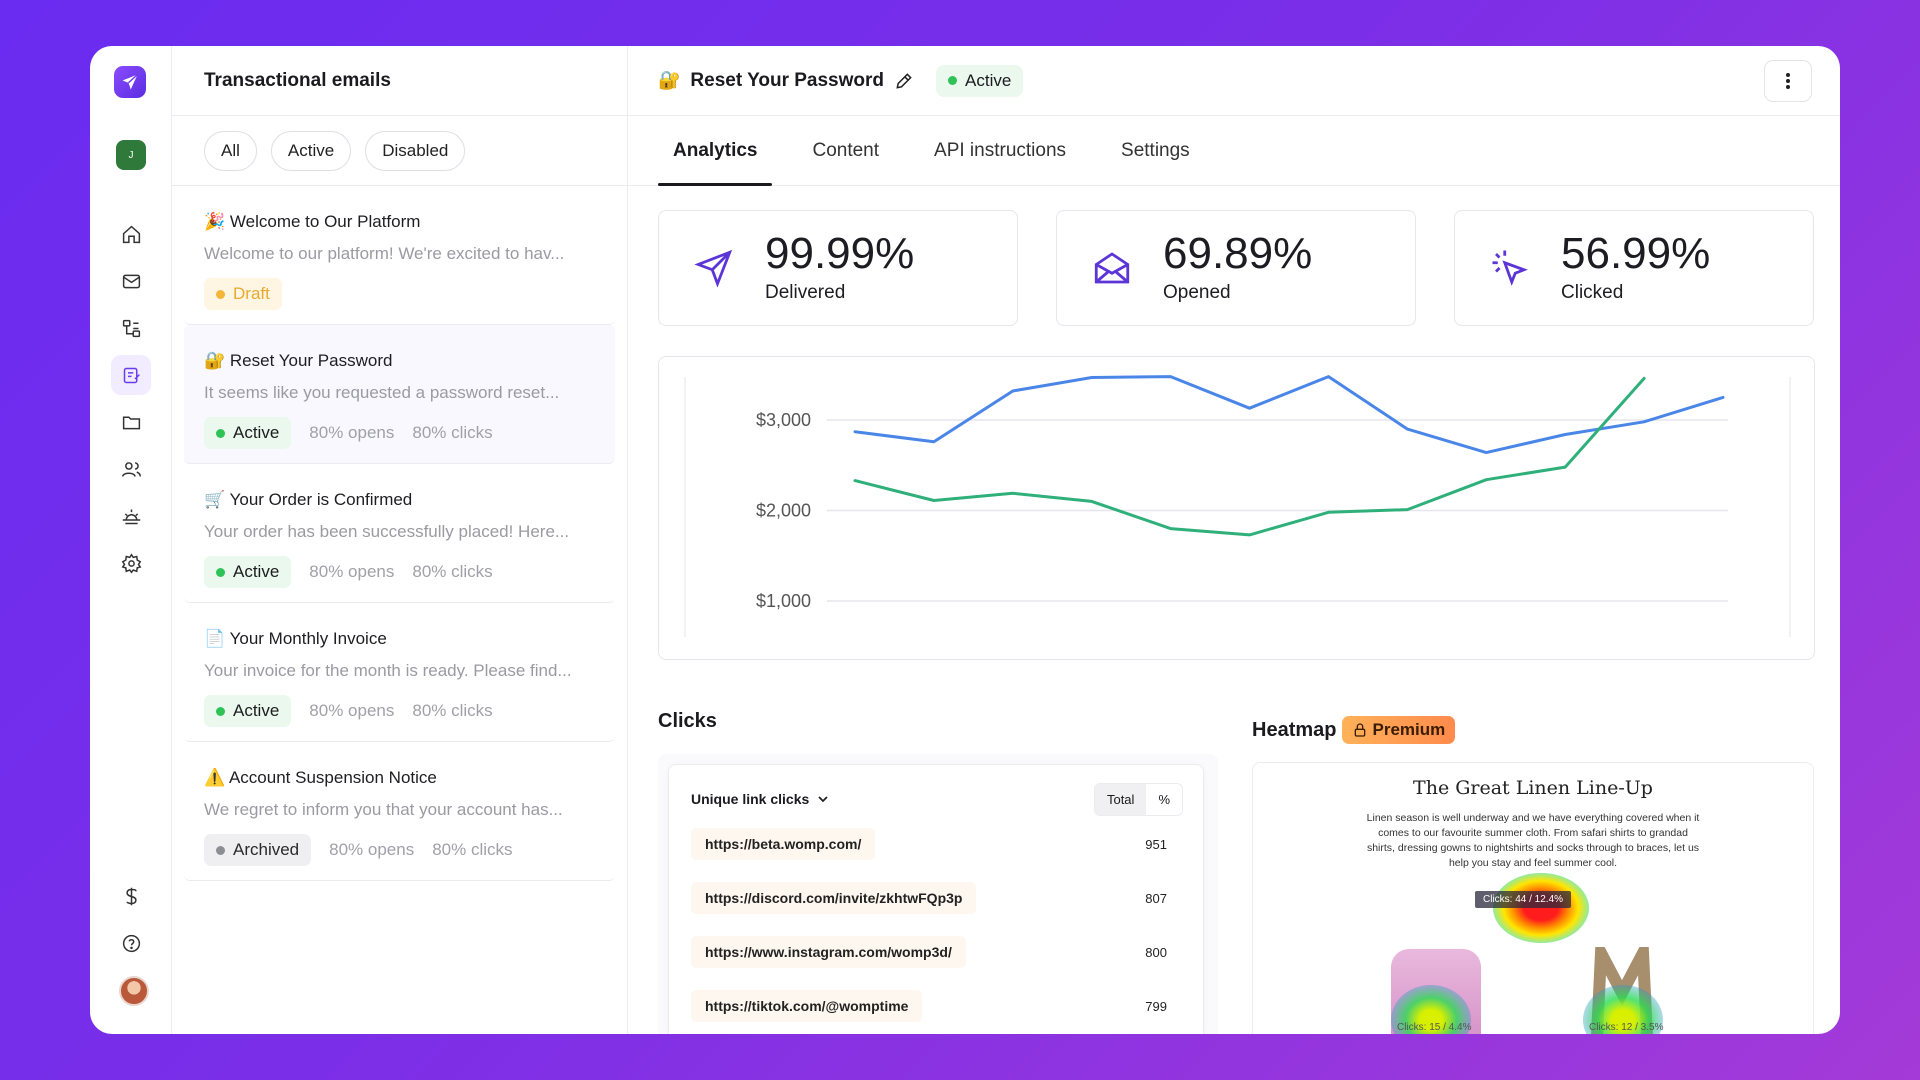 The width and height of the screenshot is (1920, 1080). I want to click on cursor-click-icon, so click(1510, 268).